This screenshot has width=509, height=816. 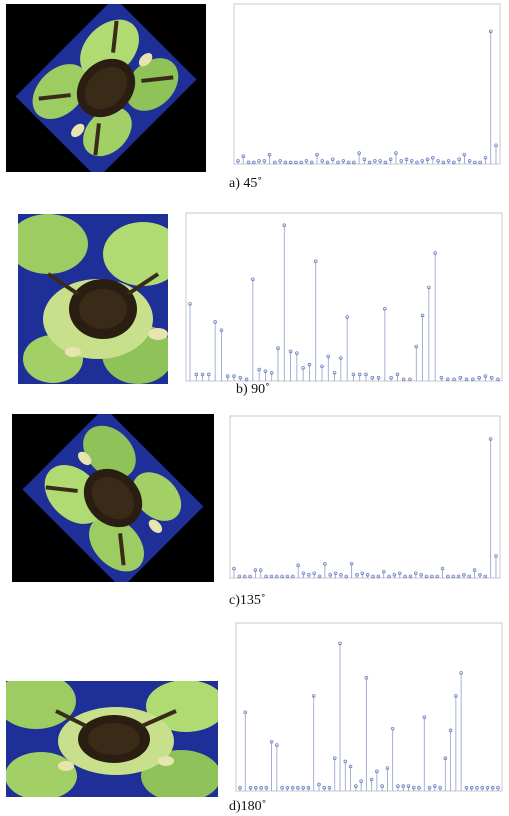 I want to click on stem-chart-c, so click(x=362, y=498).